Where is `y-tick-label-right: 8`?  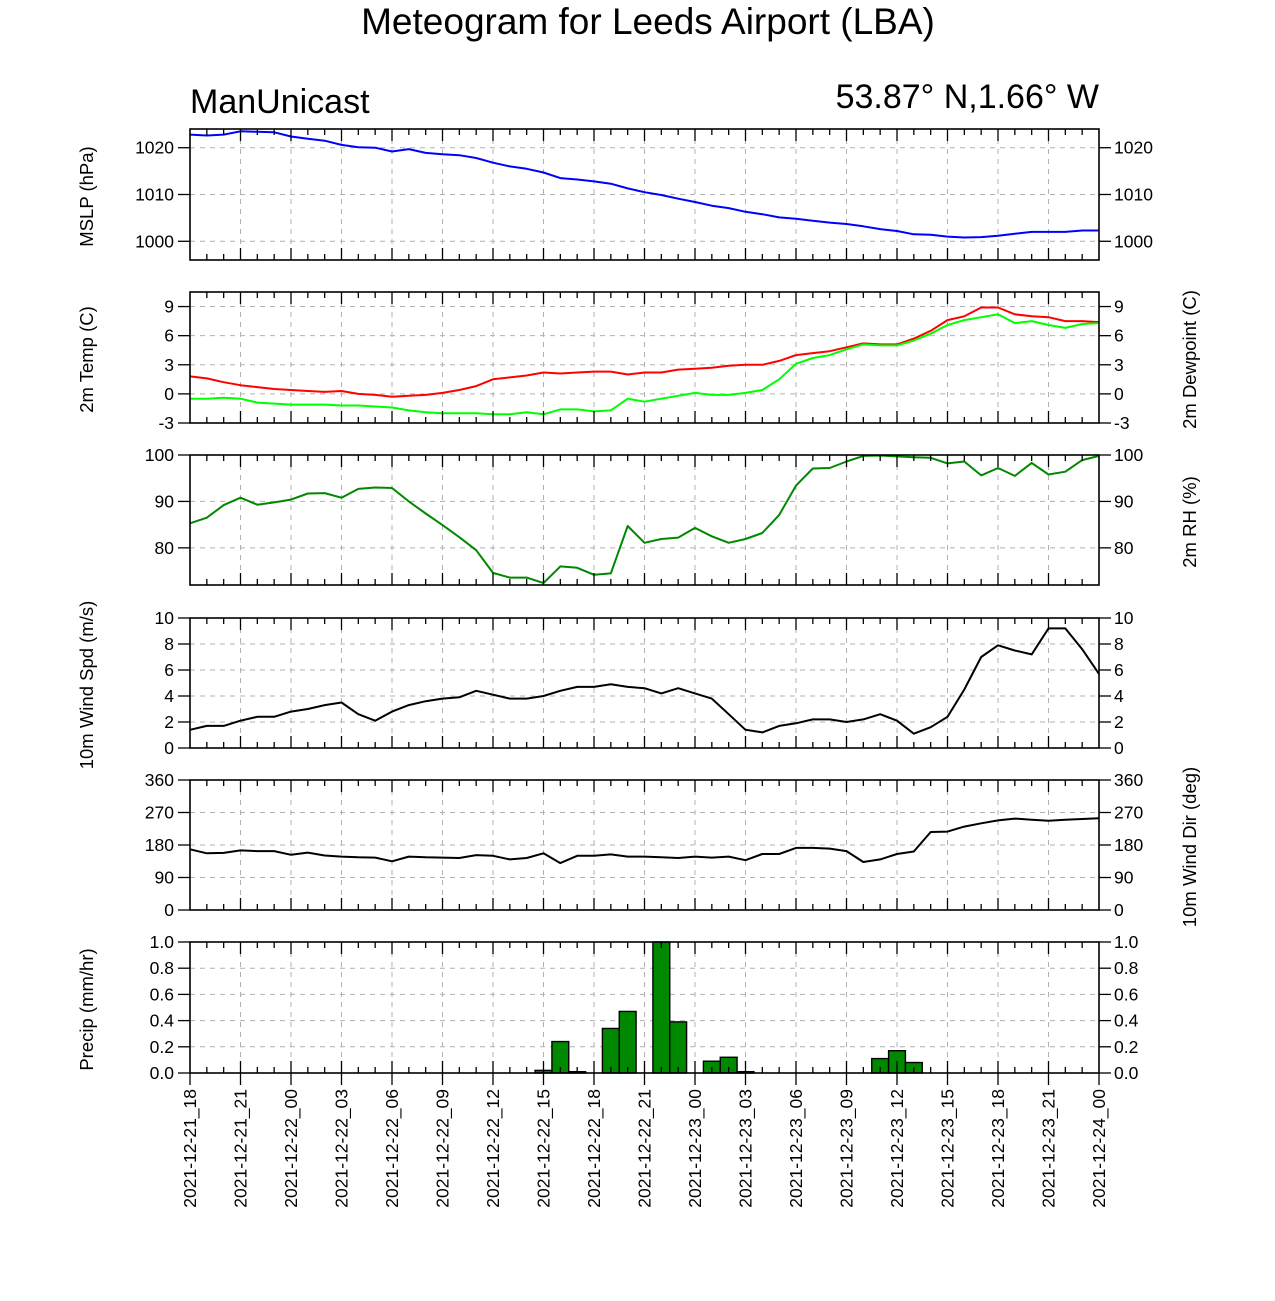 y-tick-label-right: 8 is located at coordinates (1119, 644).